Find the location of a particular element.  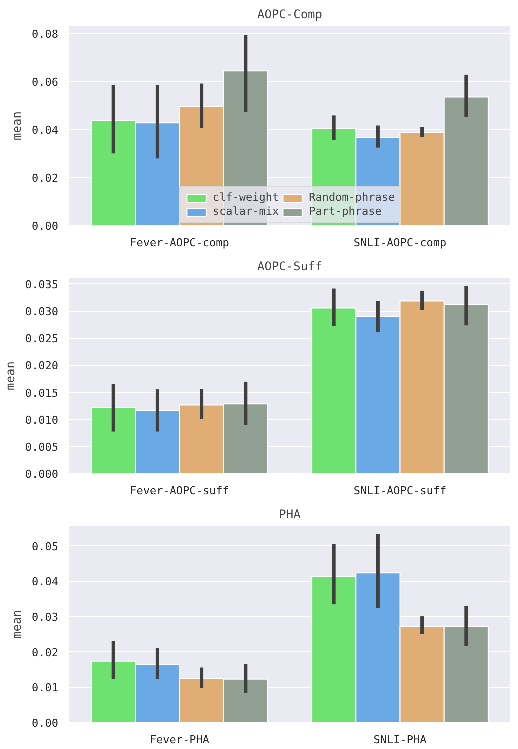

y-tick-label: 0.020 is located at coordinates (42, 366).